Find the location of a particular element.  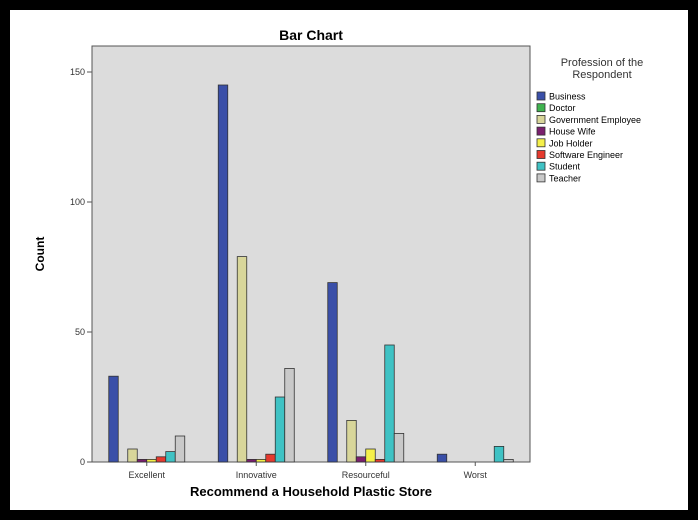

bar-teacher-innovative is located at coordinates (290, 415).